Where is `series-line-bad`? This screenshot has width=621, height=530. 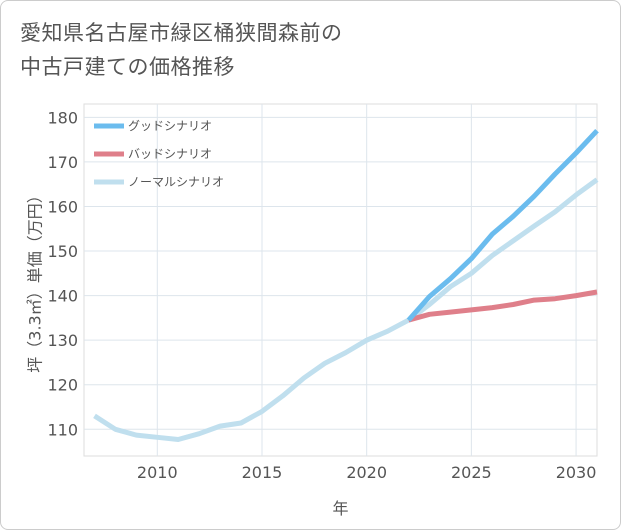
series-line-bad is located at coordinates (502, 306).